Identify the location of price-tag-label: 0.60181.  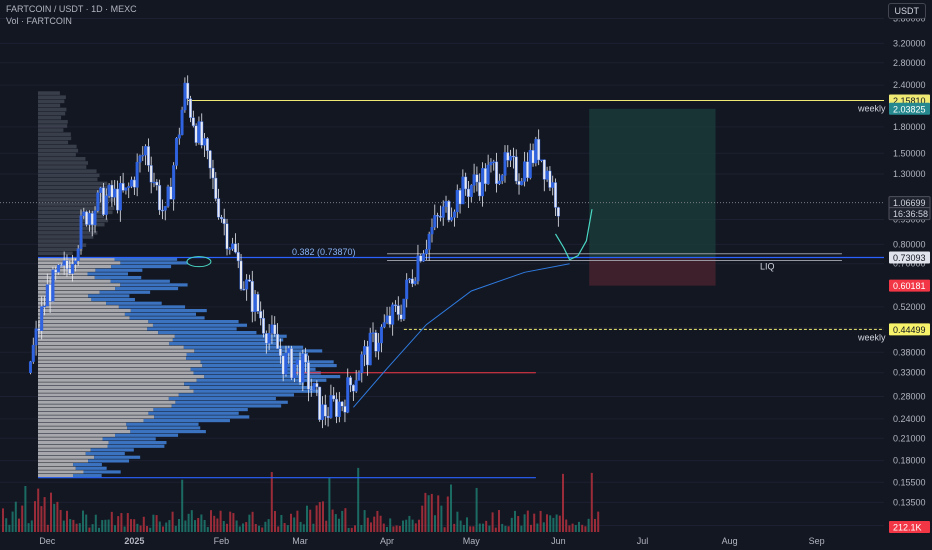
(909, 286).